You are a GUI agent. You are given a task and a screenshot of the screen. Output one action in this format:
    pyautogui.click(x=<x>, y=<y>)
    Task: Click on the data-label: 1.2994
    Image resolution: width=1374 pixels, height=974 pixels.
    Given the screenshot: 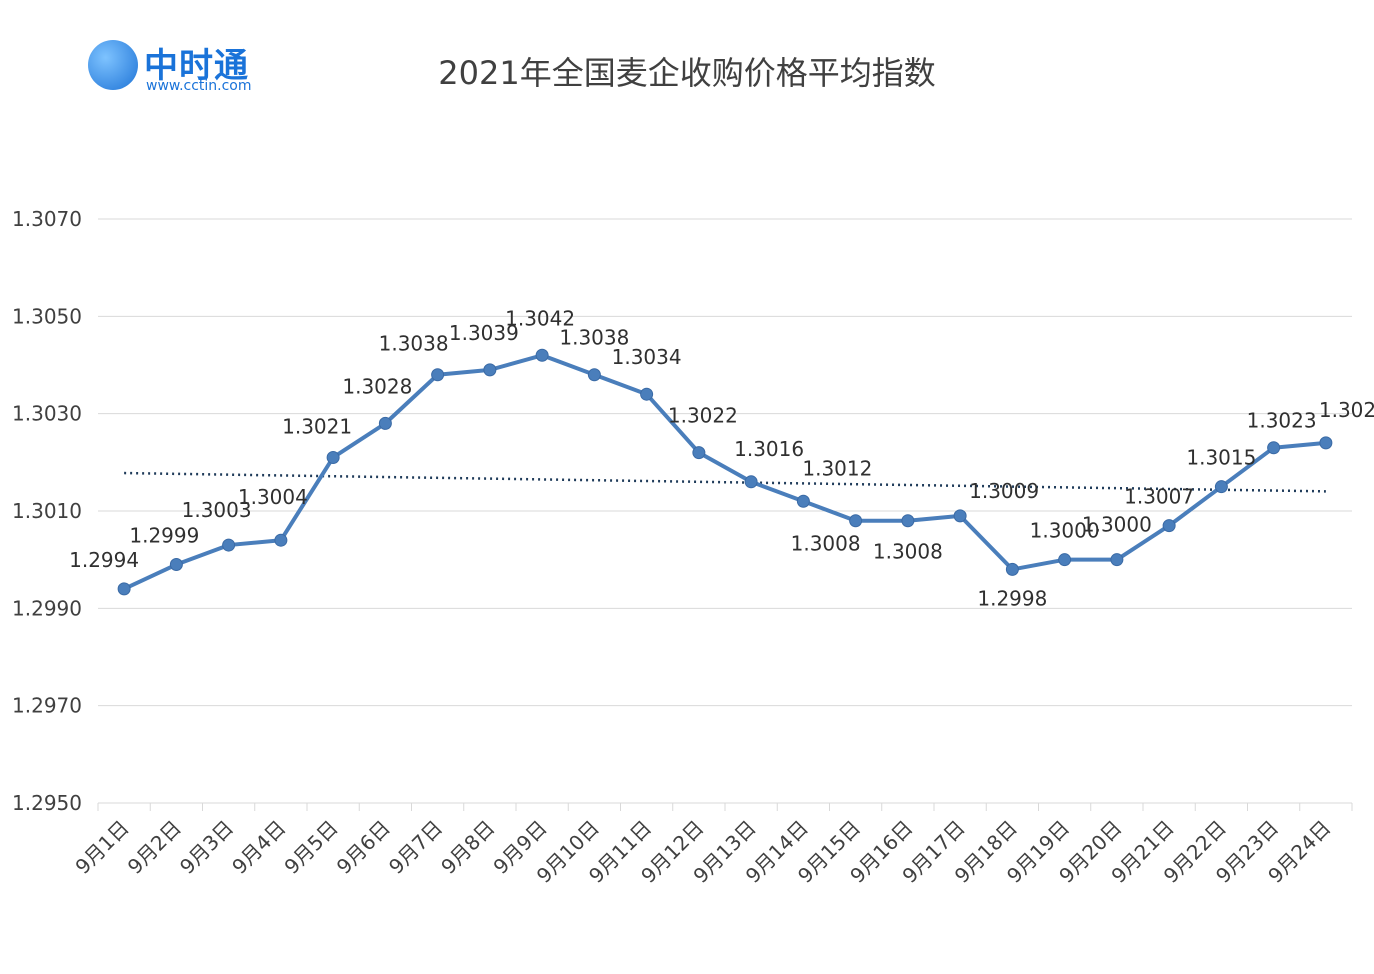 What is the action you would take?
    pyautogui.click(x=104, y=560)
    